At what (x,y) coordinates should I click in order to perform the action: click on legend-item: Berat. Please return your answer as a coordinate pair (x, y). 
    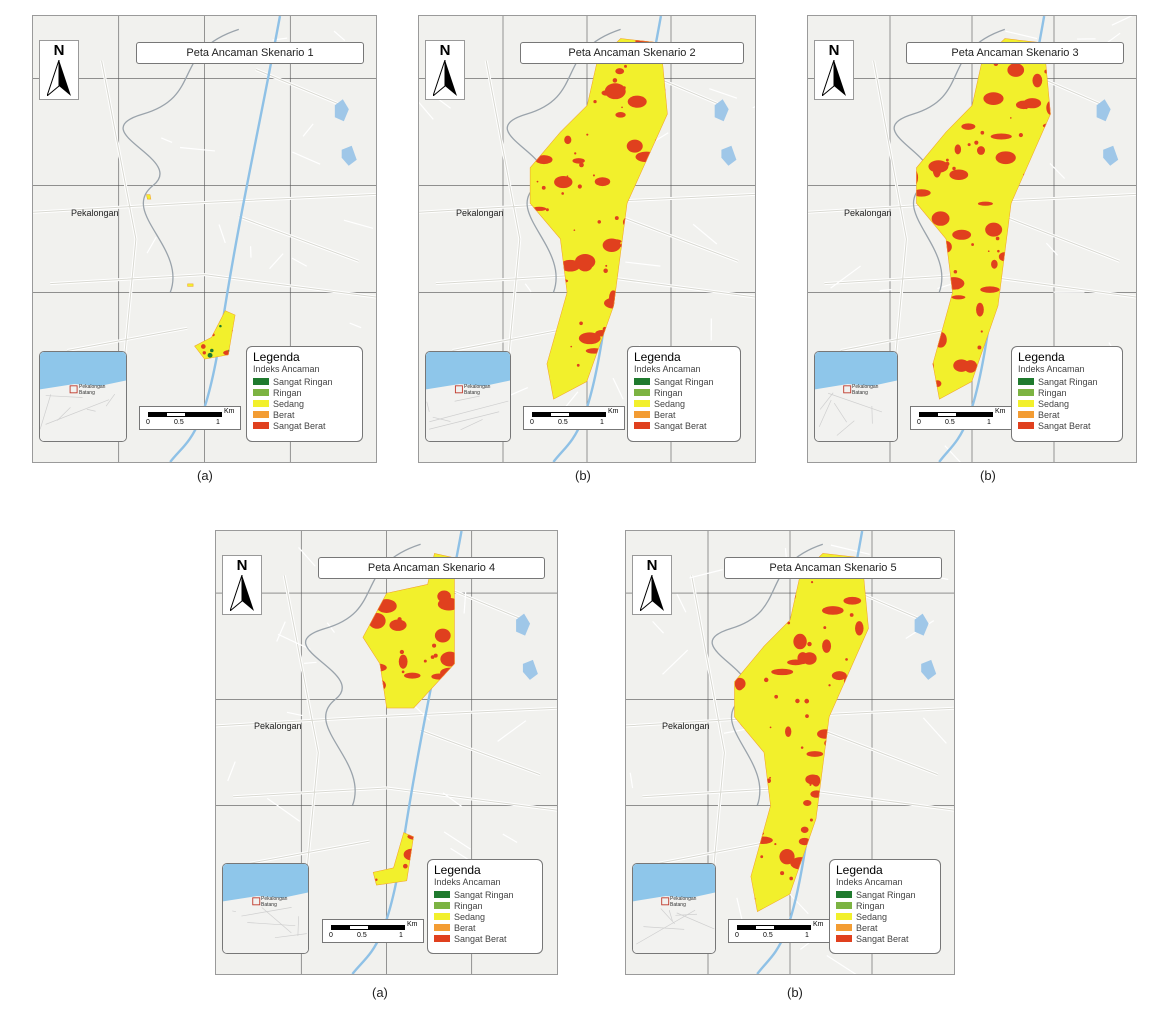
    Looking at the image, I should click on (304, 414).